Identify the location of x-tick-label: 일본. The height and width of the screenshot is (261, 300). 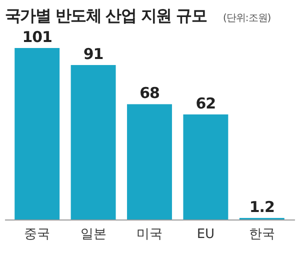
(93, 234).